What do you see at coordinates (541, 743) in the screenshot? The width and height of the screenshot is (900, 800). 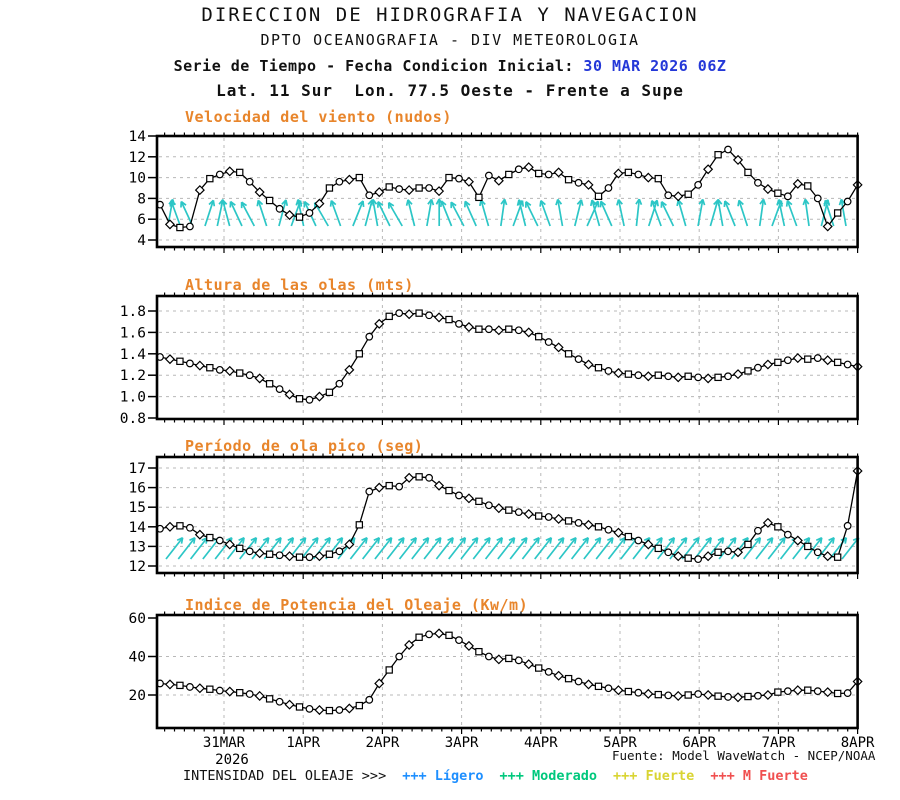 I see `x-tick-label: 4APR` at bounding box center [541, 743].